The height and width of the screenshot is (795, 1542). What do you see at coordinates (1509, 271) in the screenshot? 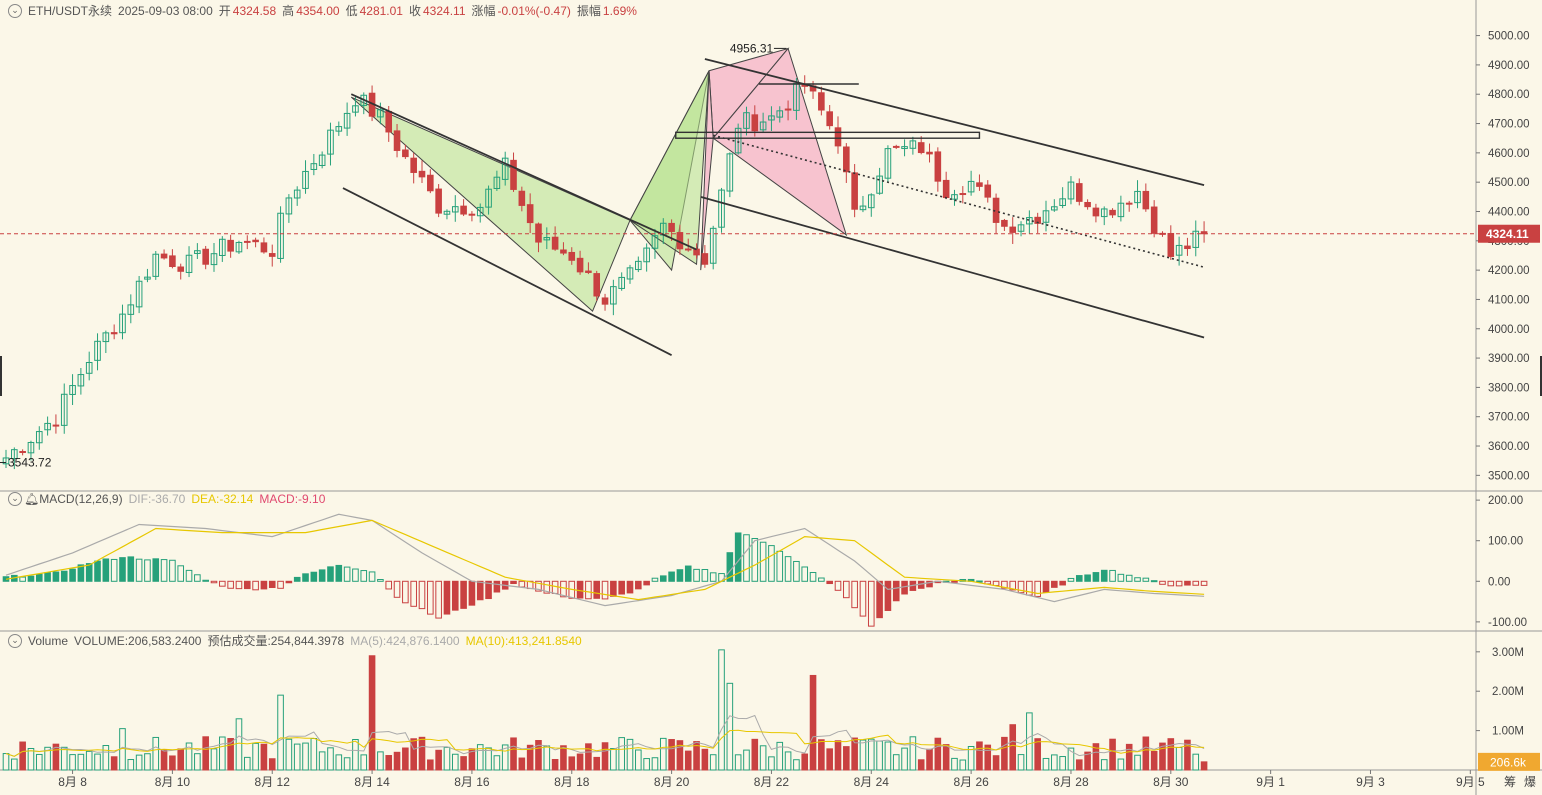
I see `price-tick-label: 4200.00` at bounding box center [1509, 271].